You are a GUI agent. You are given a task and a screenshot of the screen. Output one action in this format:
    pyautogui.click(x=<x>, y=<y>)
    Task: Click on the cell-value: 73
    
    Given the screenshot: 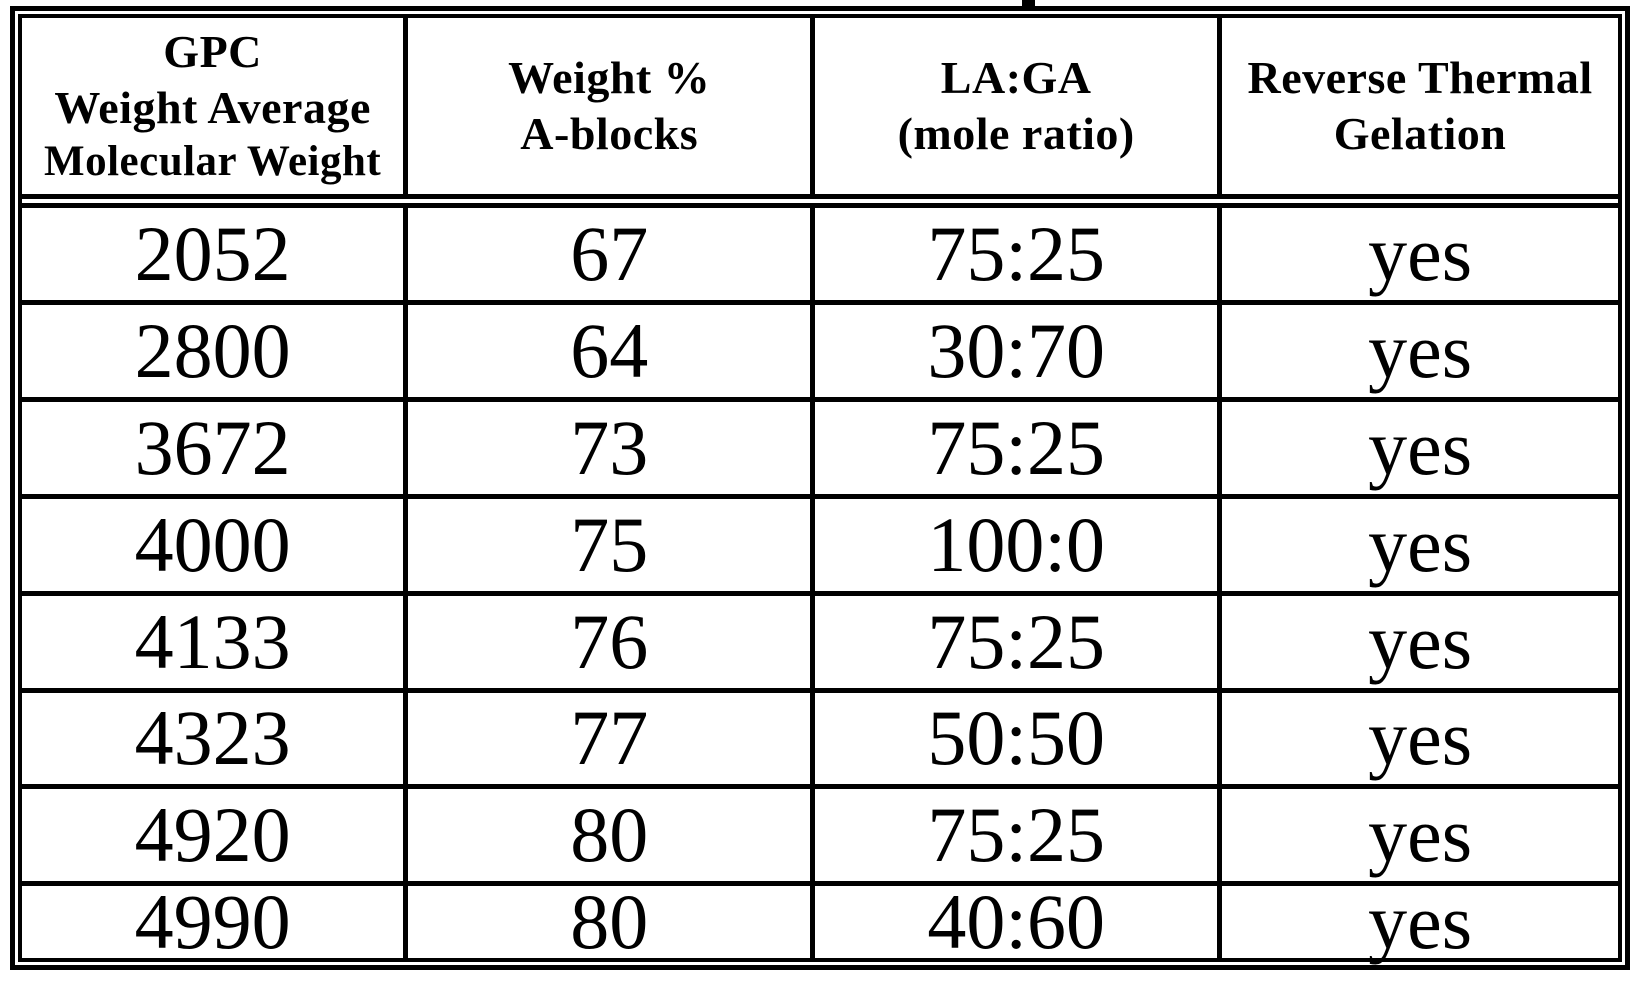 What is the action you would take?
    pyautogui.click(x=609, y=447)
    